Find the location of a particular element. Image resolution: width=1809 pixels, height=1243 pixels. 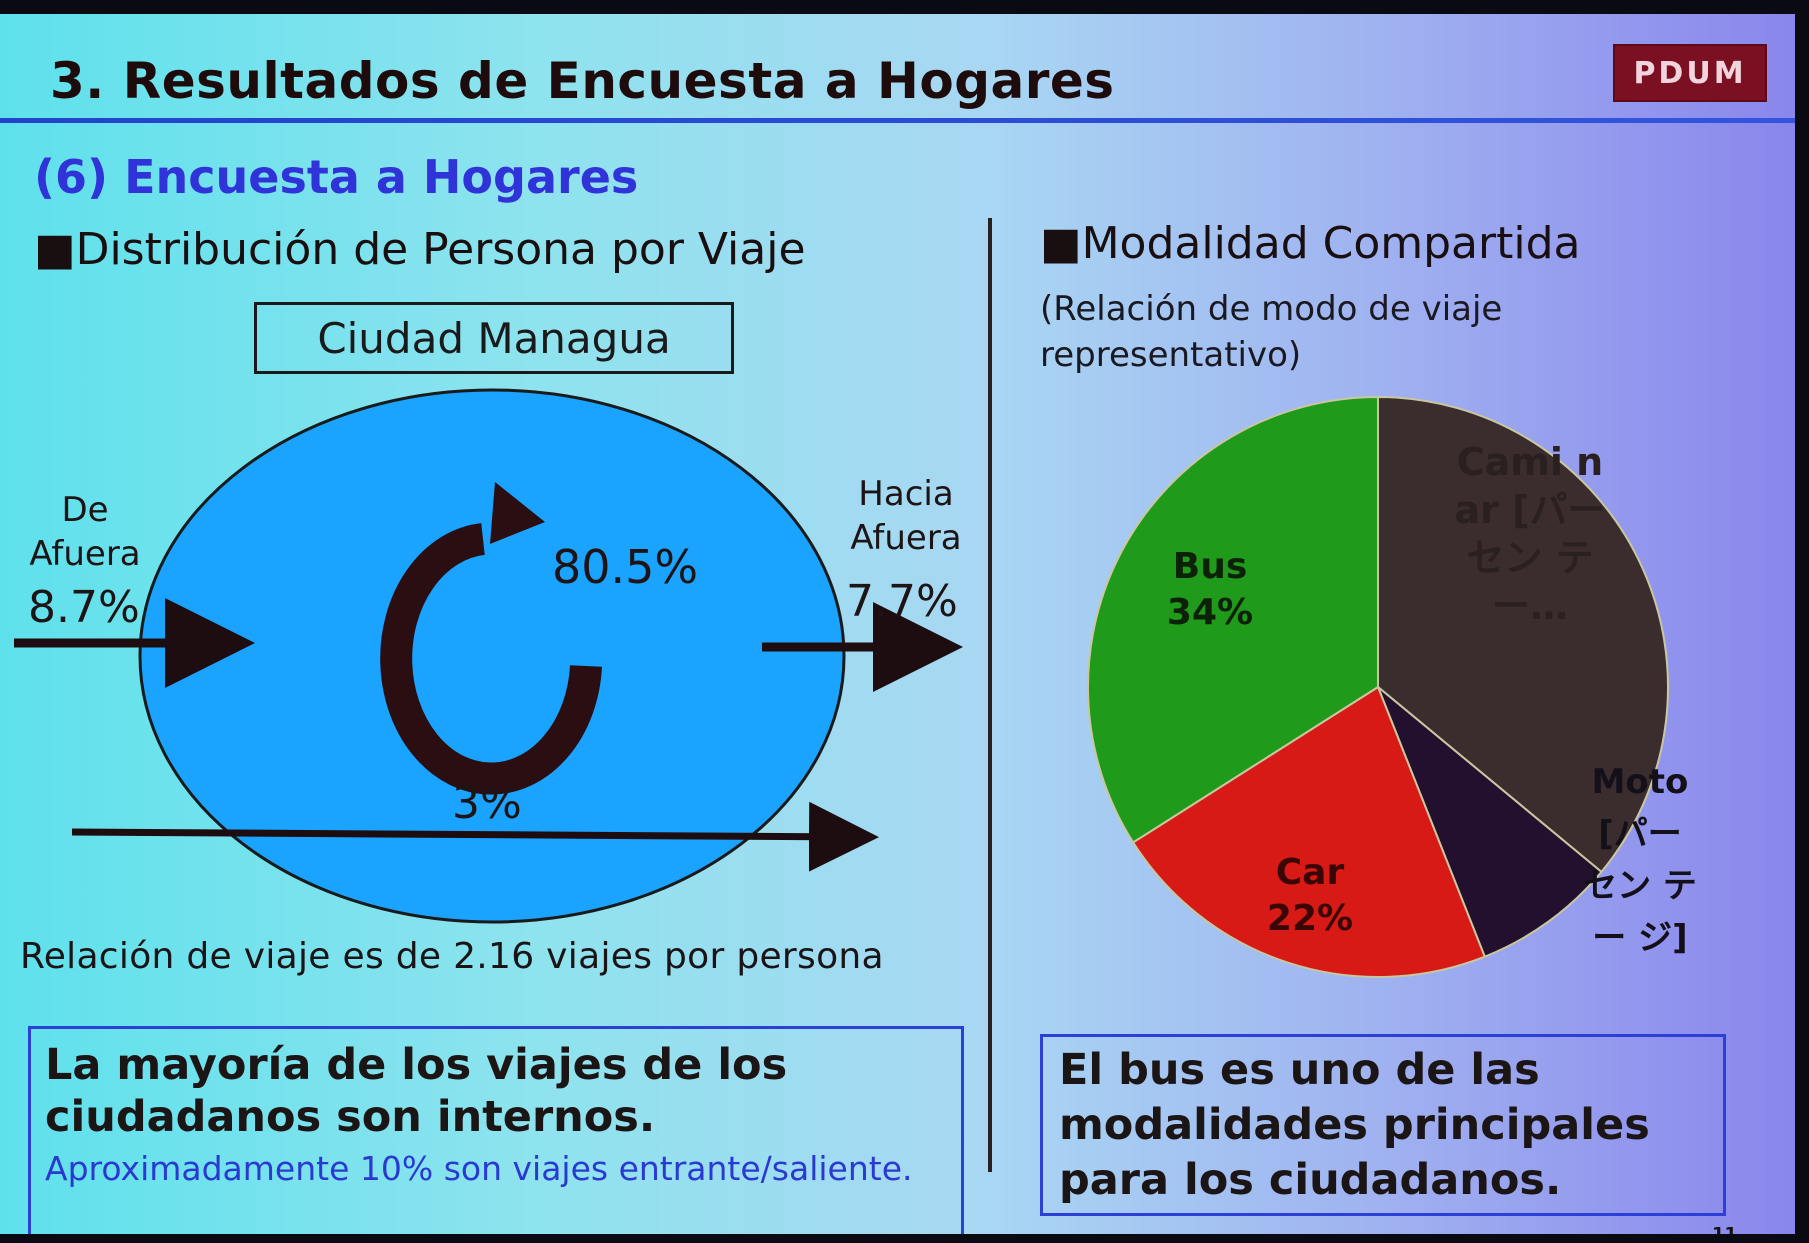

pie-label-bus-value: 34% is located at coordinates (1210, 612).